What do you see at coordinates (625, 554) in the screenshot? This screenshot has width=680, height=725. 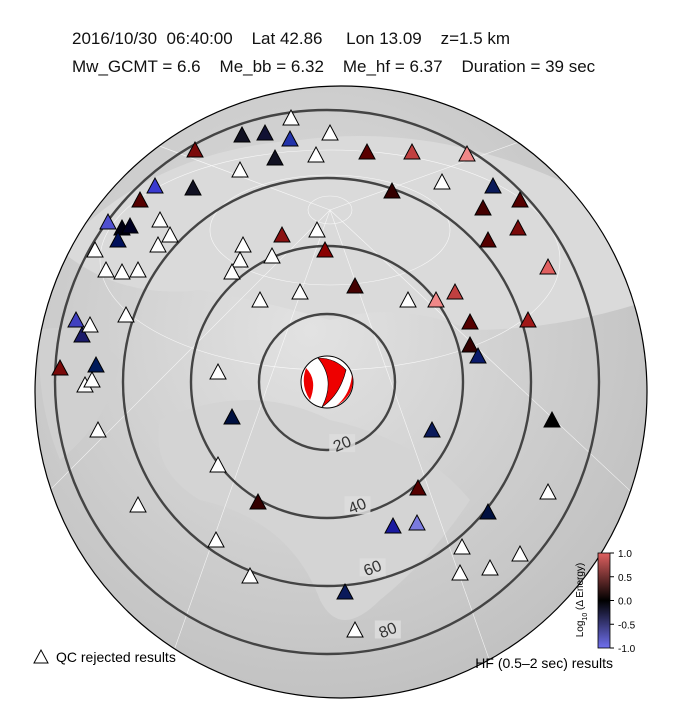 I see `colorbar-tick-label: 1.0` at bounding box center [625, 554].